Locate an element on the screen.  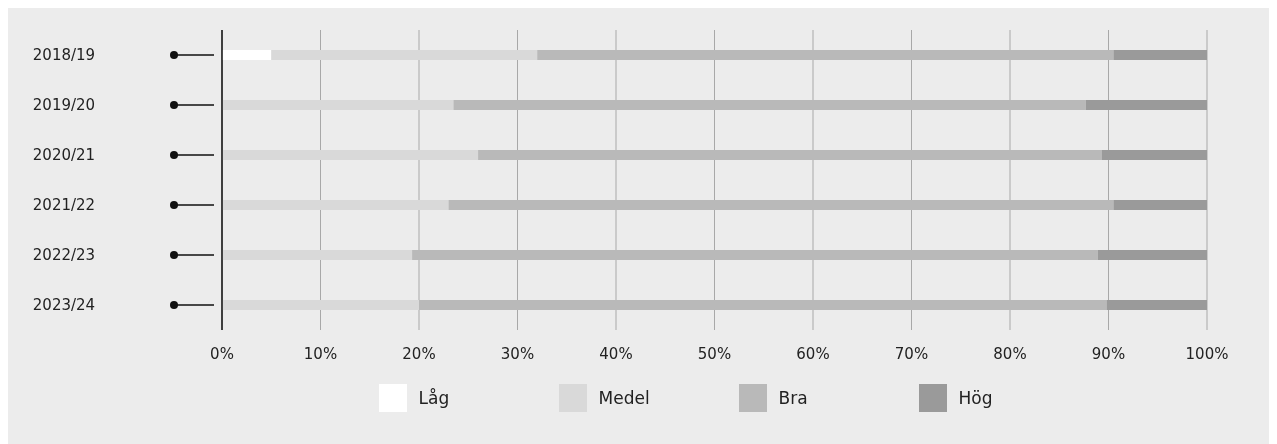
y-tick-label: 2018/19 is located at coordinates (64, 55).